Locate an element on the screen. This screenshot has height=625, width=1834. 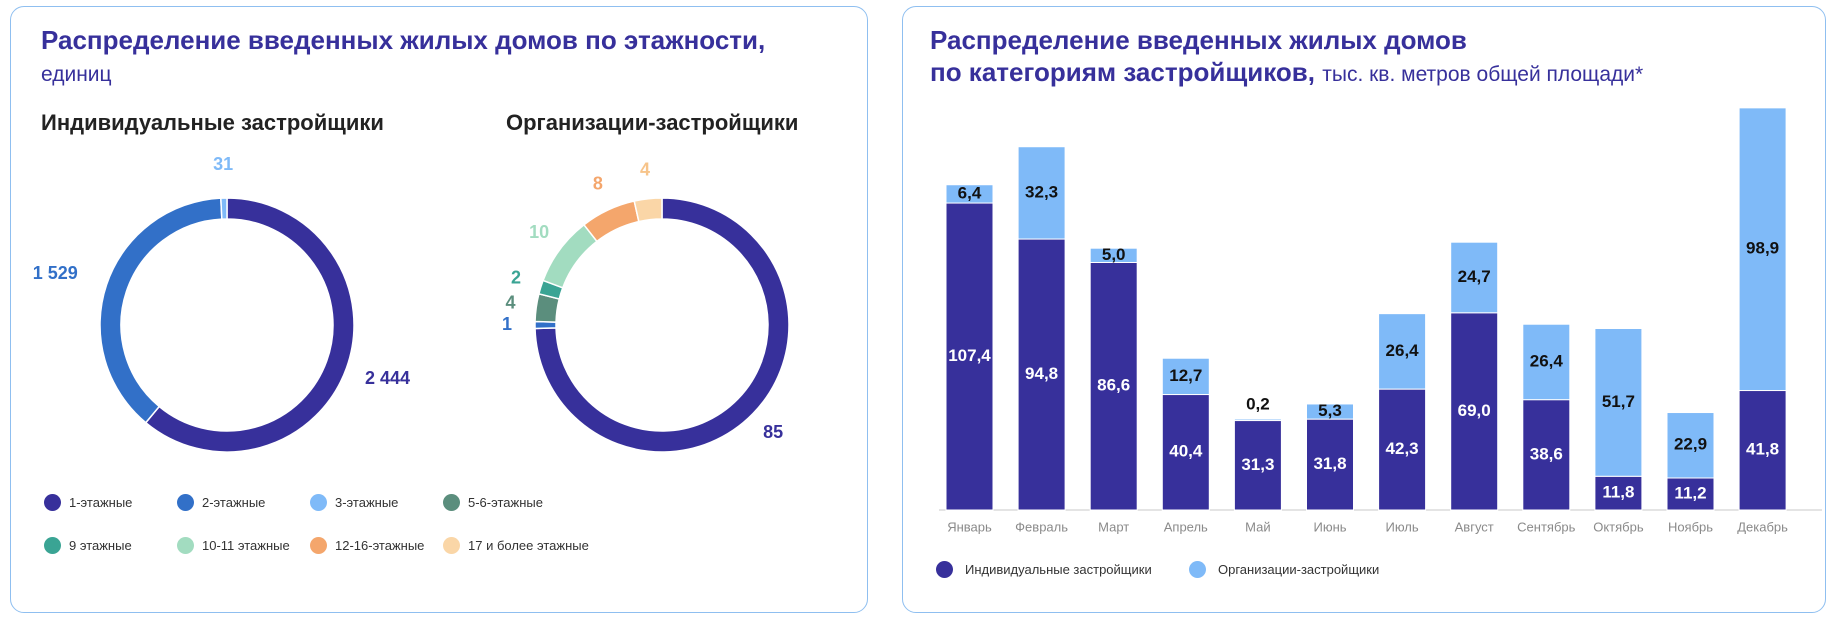
bar-organizations-сентябрь is located at coordinates (1546, 362).